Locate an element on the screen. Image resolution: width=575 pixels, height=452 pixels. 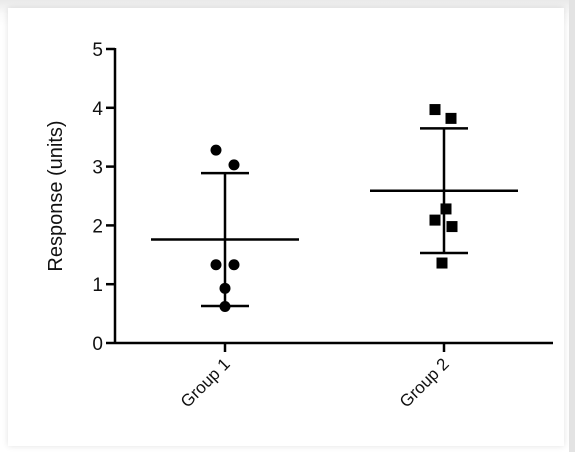
x-category-label: Group 1 is located at coordinates (205, 382).